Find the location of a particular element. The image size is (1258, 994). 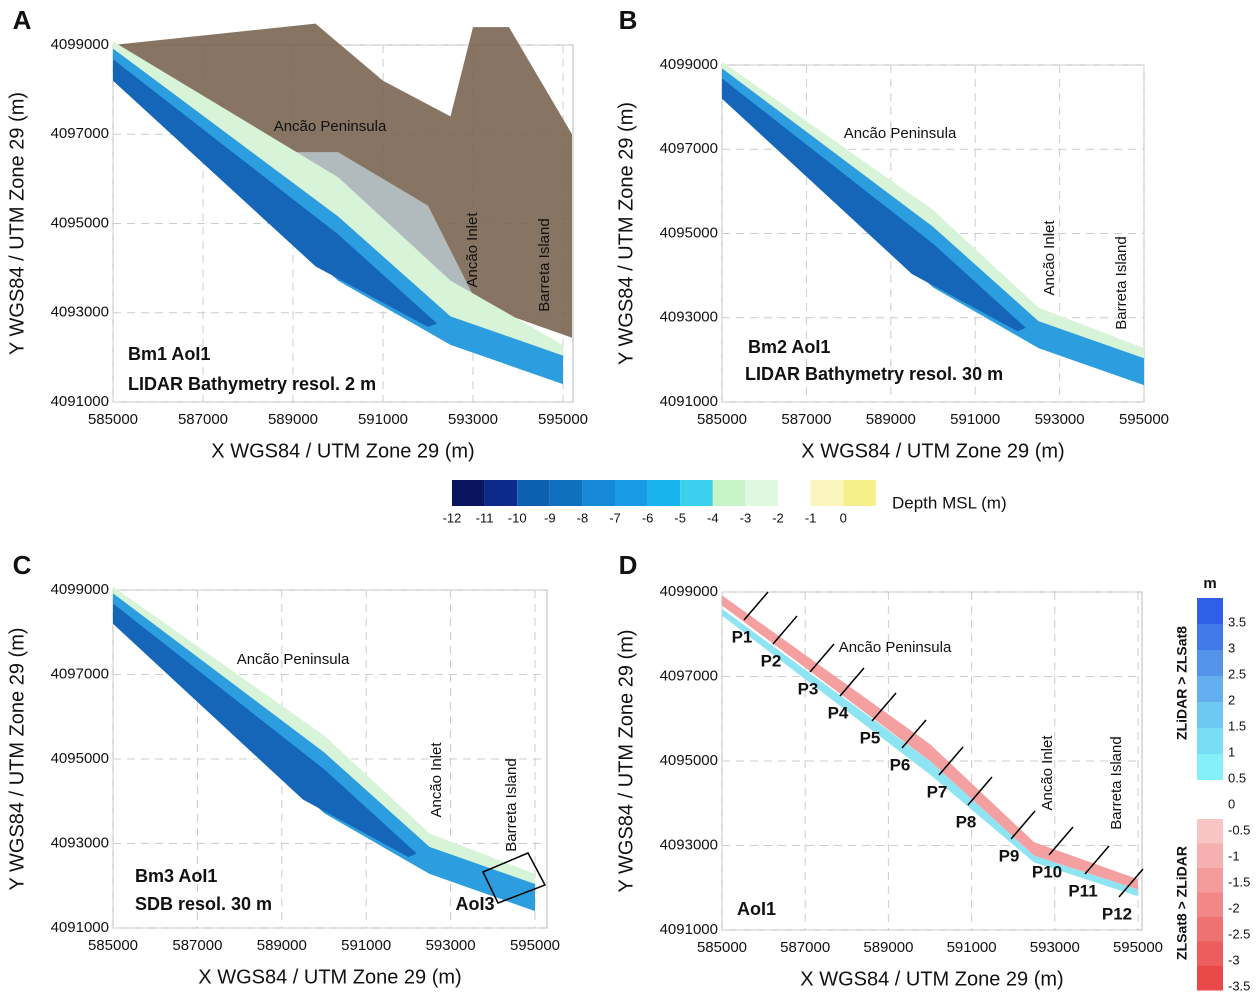

panel-letter: C is located at coordinates (22, 565).